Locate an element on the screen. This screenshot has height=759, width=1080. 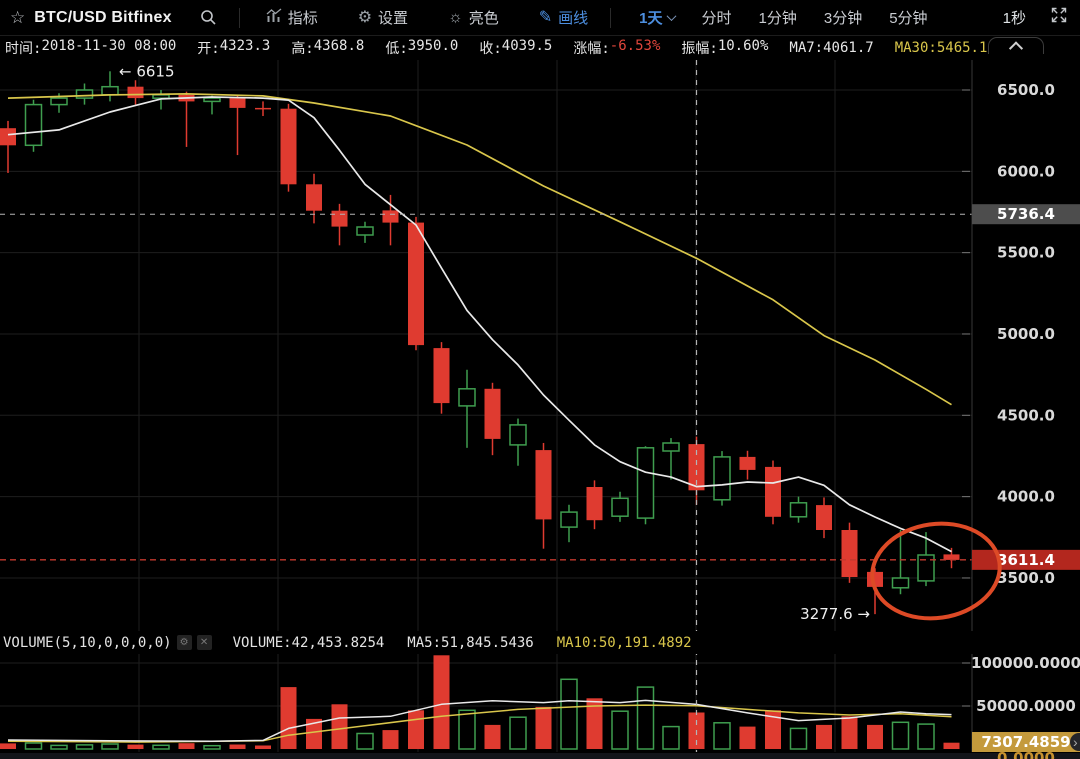
collapse-info-button is located at coordinates (1016, 46).